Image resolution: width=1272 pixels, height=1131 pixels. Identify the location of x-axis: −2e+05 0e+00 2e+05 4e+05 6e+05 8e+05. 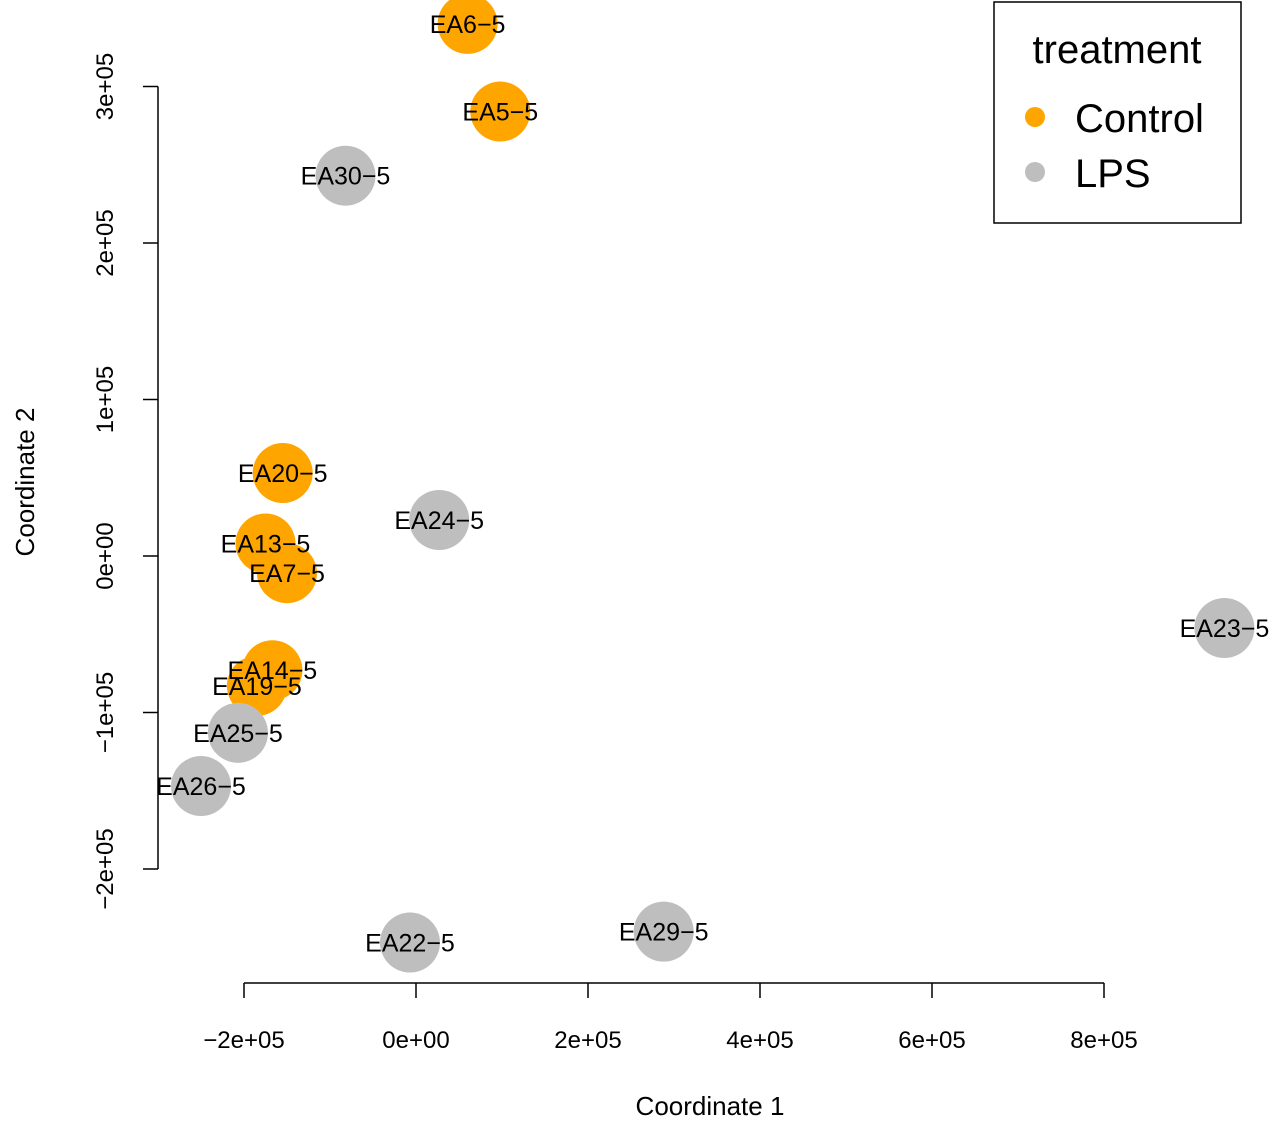
(670, 1018).